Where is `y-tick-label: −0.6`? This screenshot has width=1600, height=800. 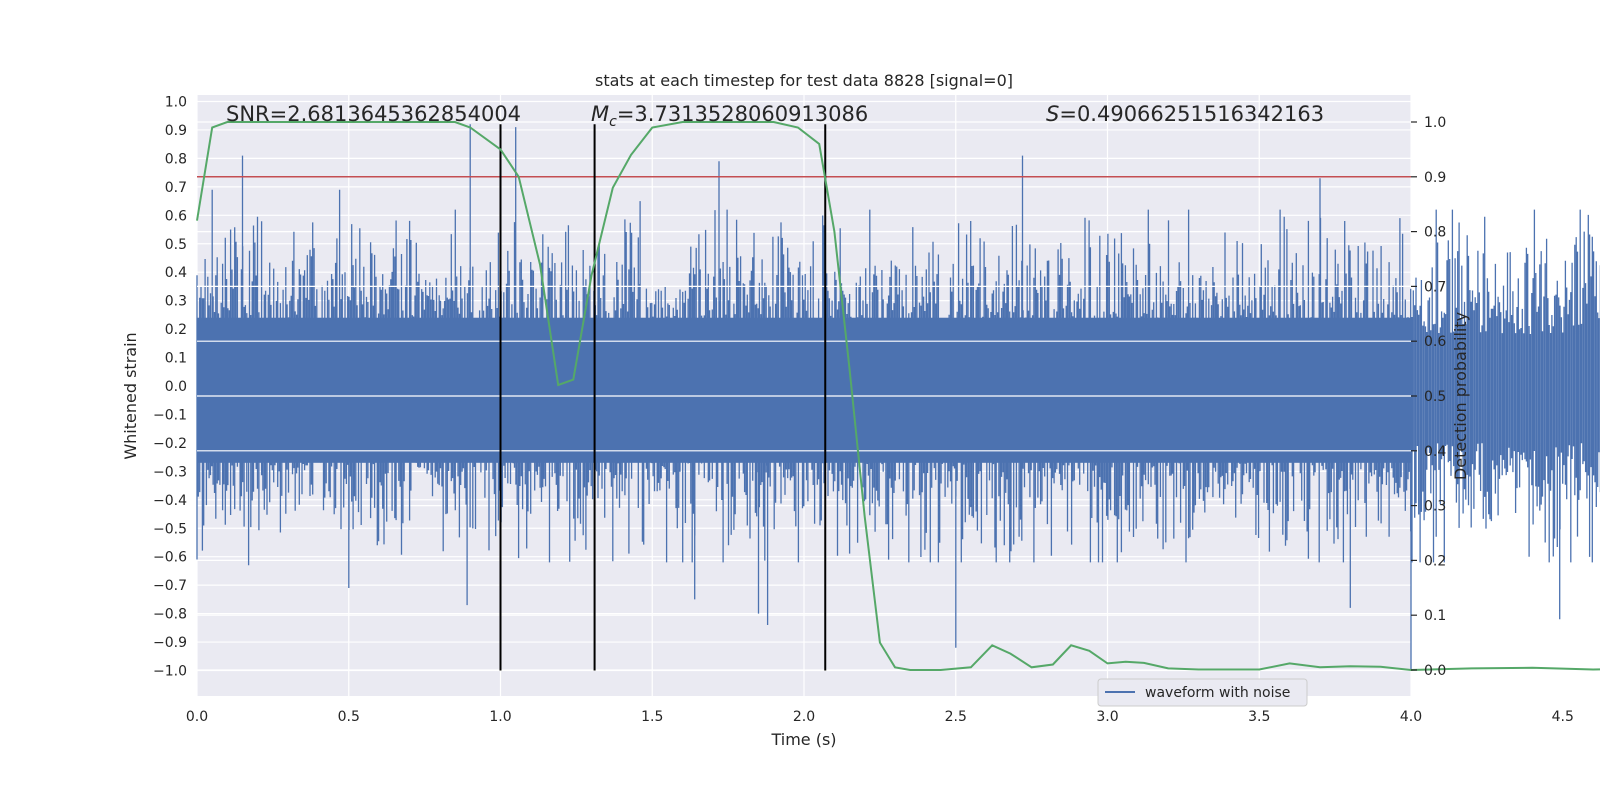
y-tick-label: −0.6 is located at coordinates (170, 558).